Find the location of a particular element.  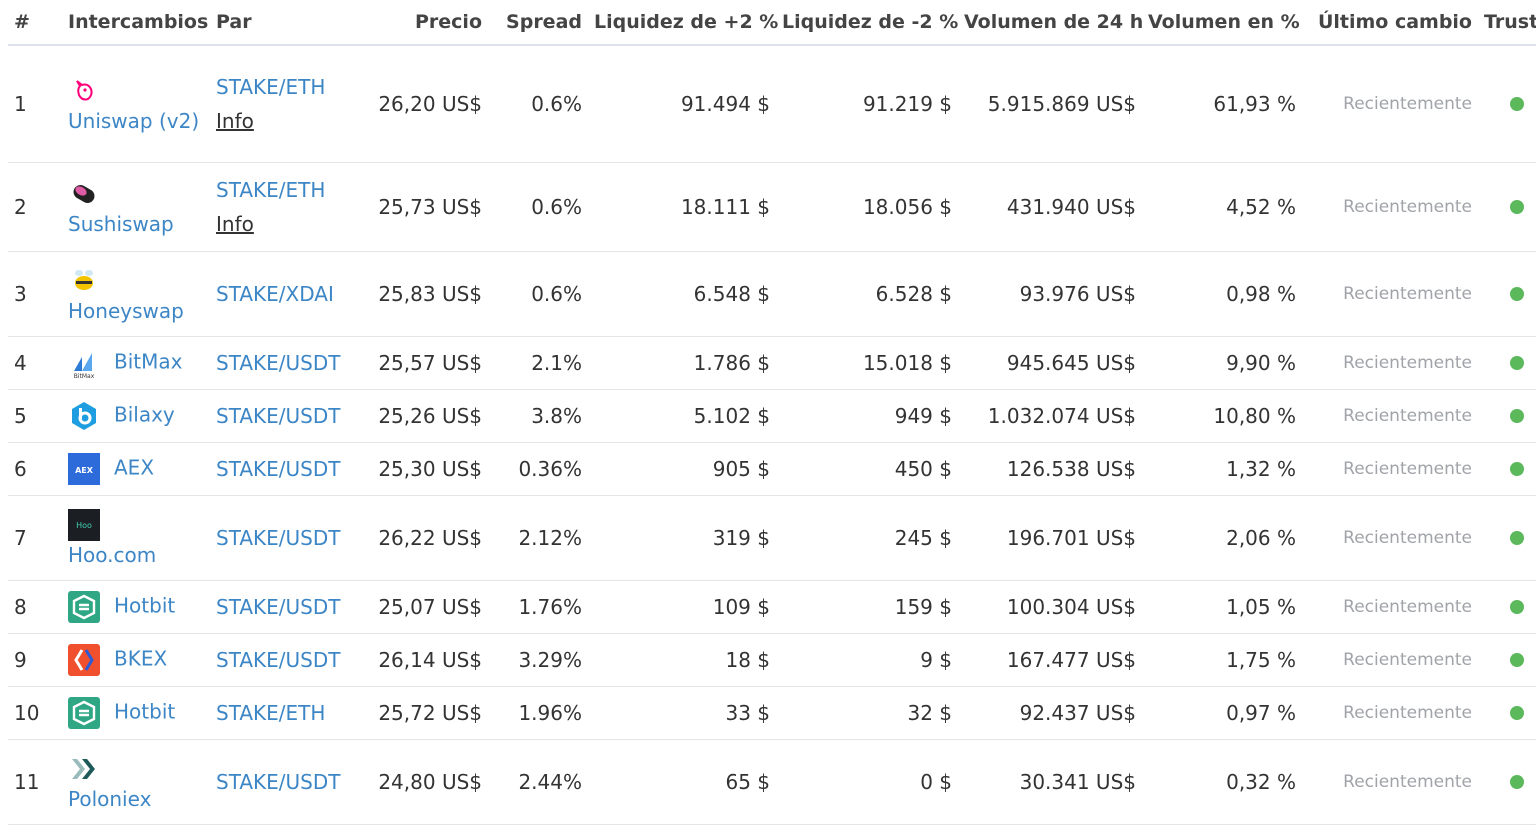

hotbit-icon is located at coordinates (84, 606).